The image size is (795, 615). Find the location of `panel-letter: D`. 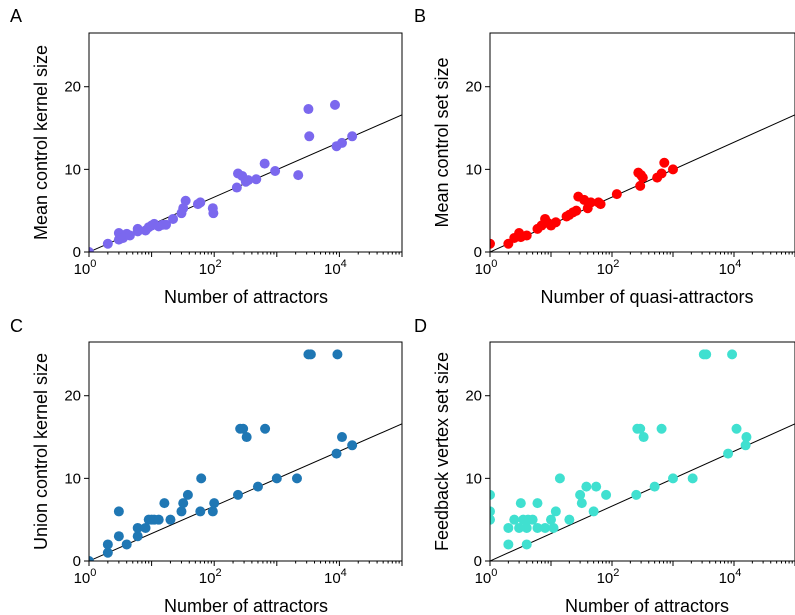

panel-letter: D is located at coordinates (420, 326).